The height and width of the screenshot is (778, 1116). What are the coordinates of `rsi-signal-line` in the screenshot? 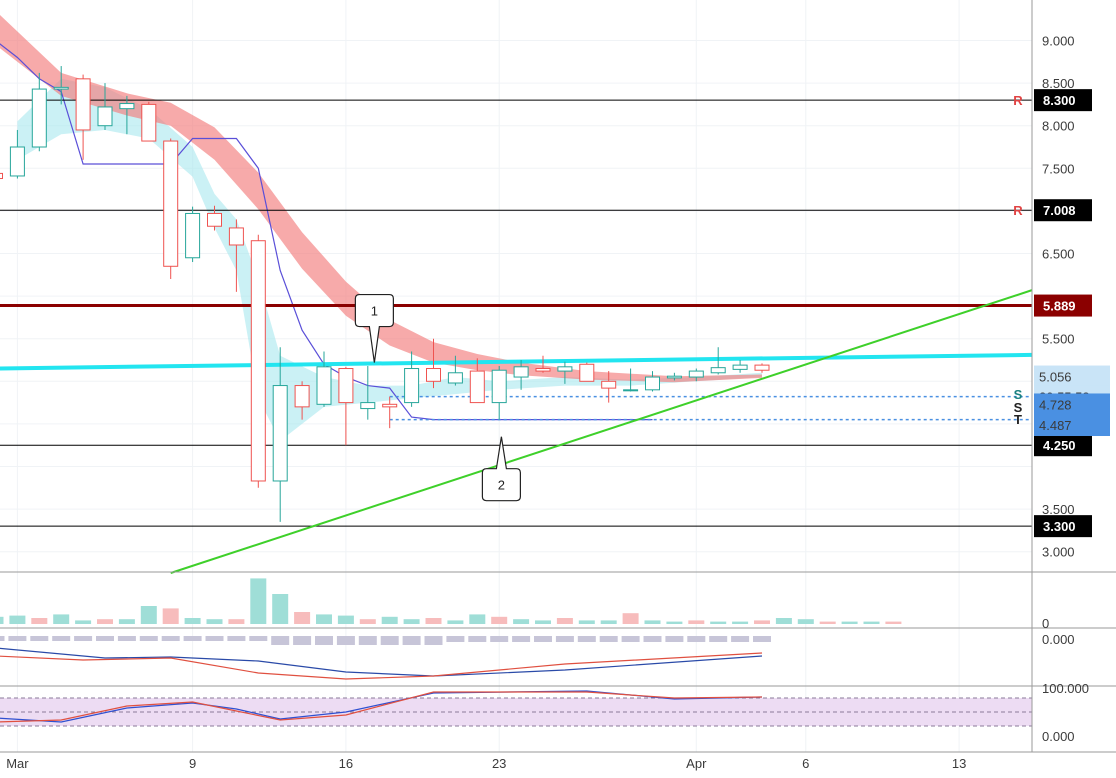 It's located at (381, 707).